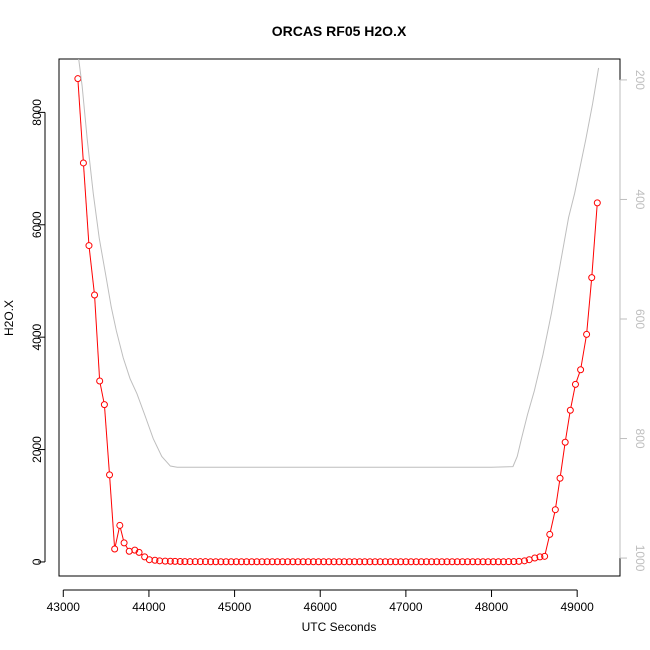 This screenshot has height=650, width=650. What do you see at coordinates (149, 607) in the screenshot?
I see `x-tick-label: 44000` at bounding box center [149, 607].